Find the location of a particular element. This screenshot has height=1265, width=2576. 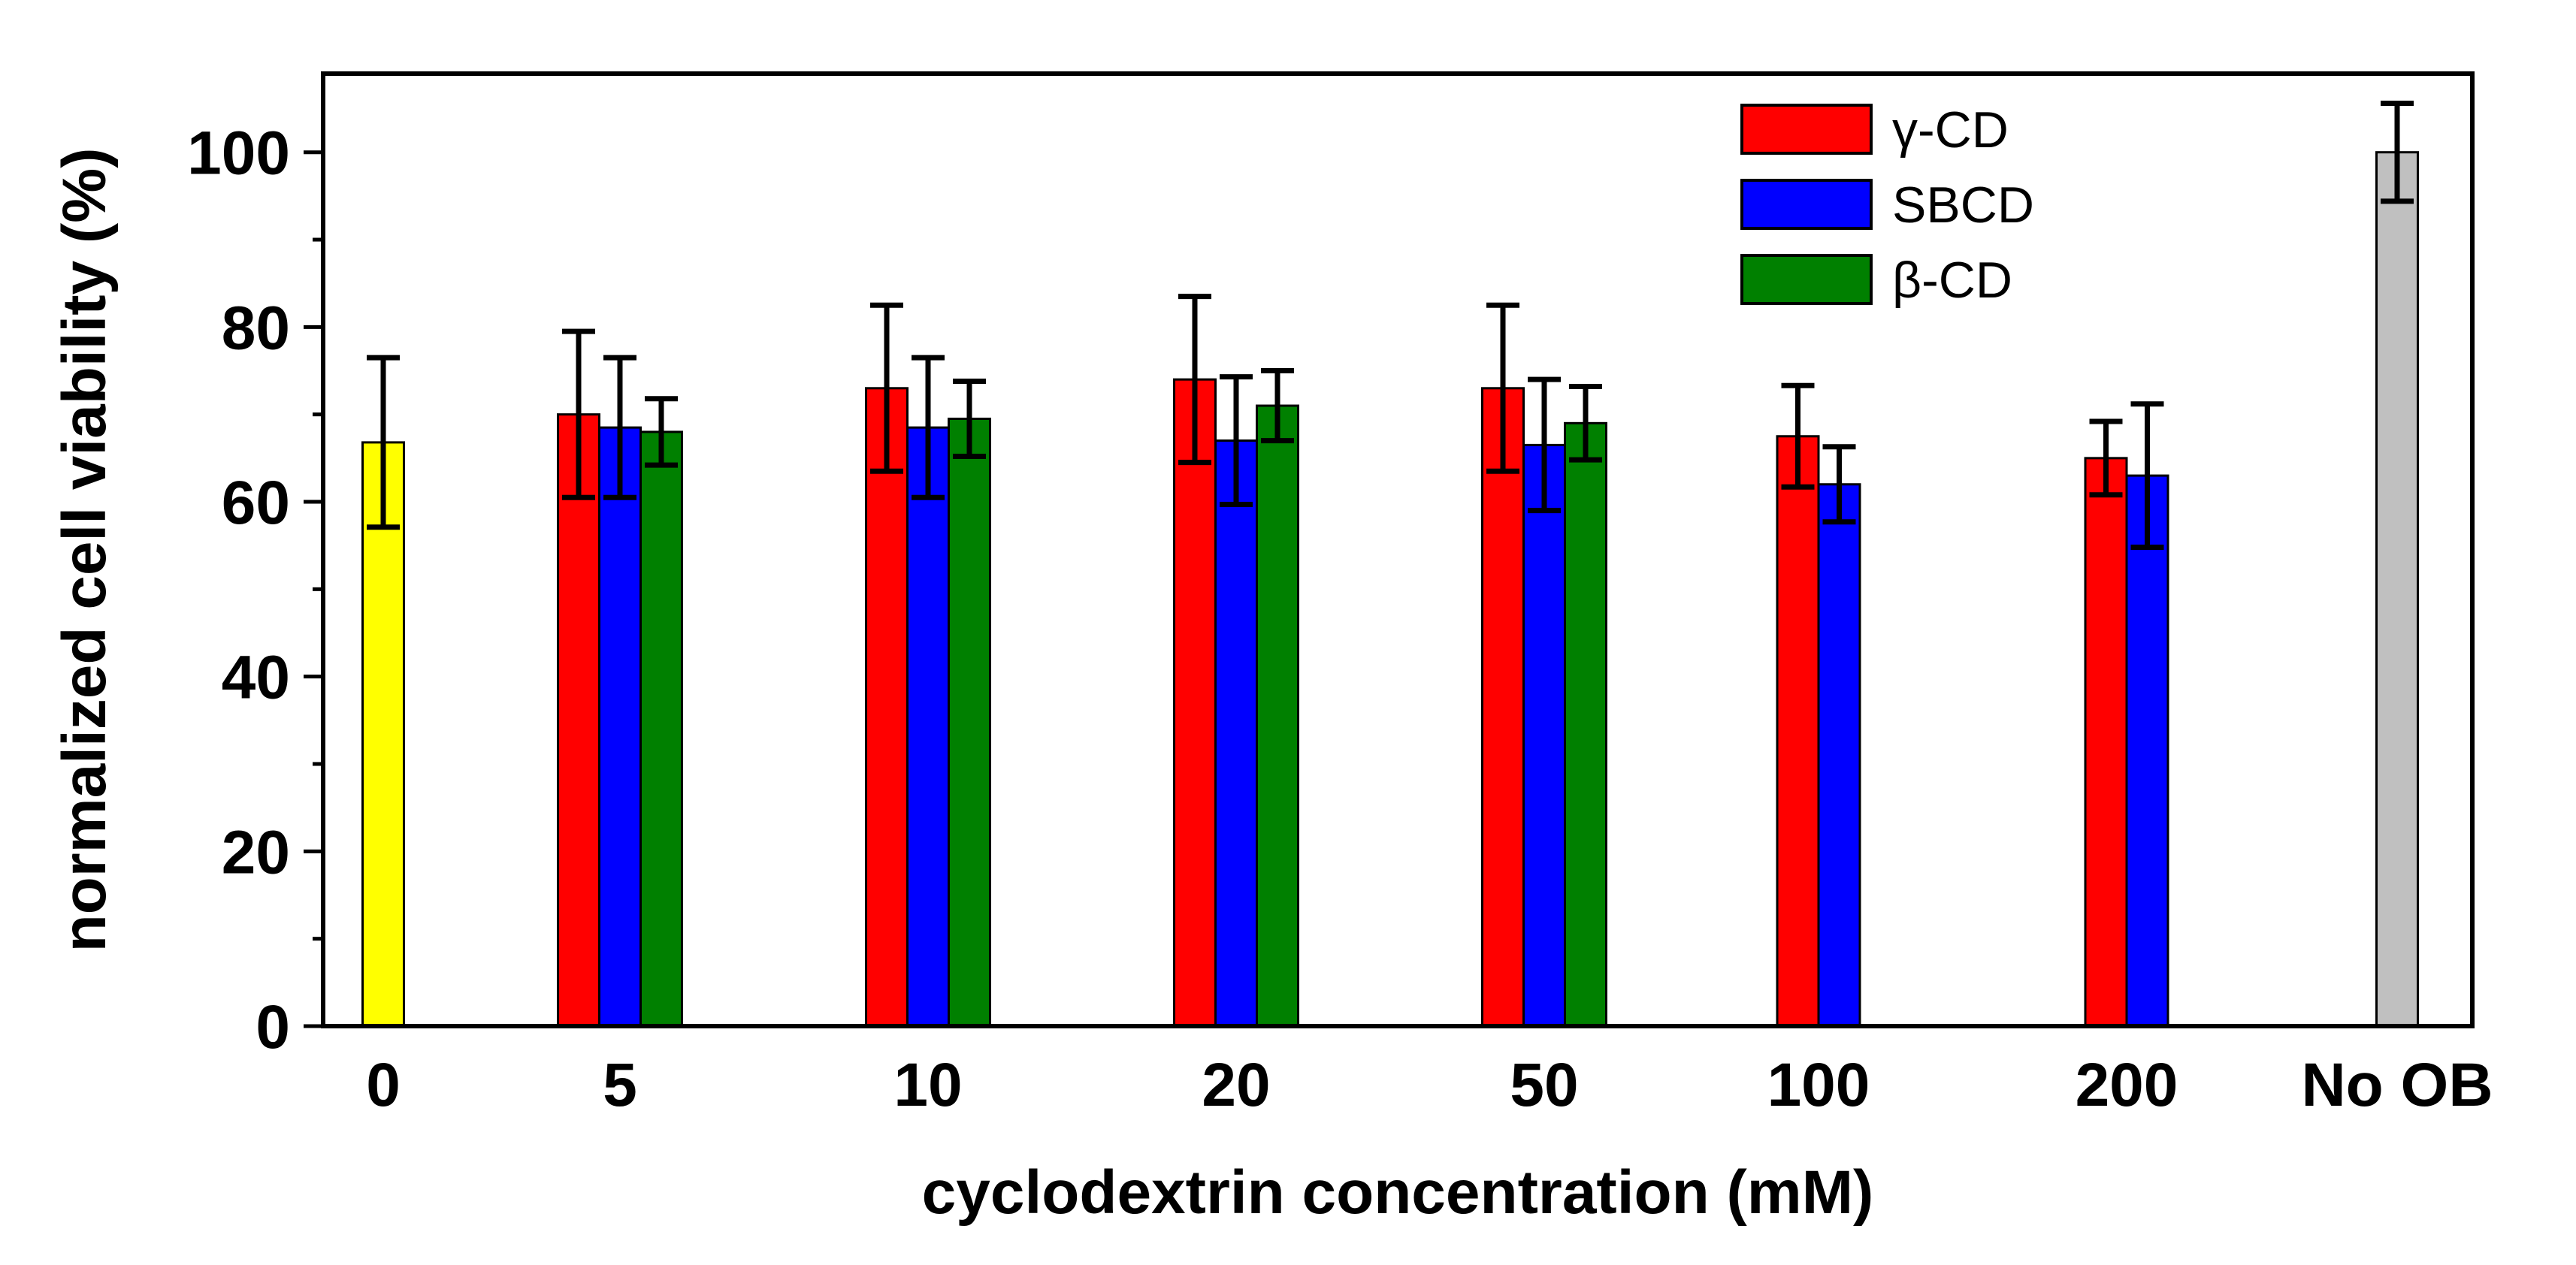

x-tick-label: 5 is located at coordinates (620, 1085).